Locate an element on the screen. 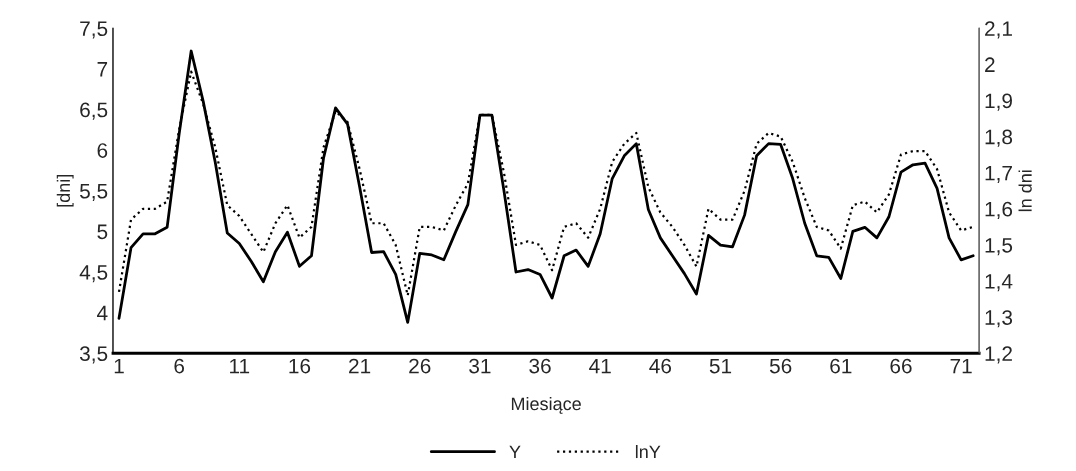 The width and height of the screenshot is (1076, 471). y-tick-label: 4 is located at coordinates (102, 313).